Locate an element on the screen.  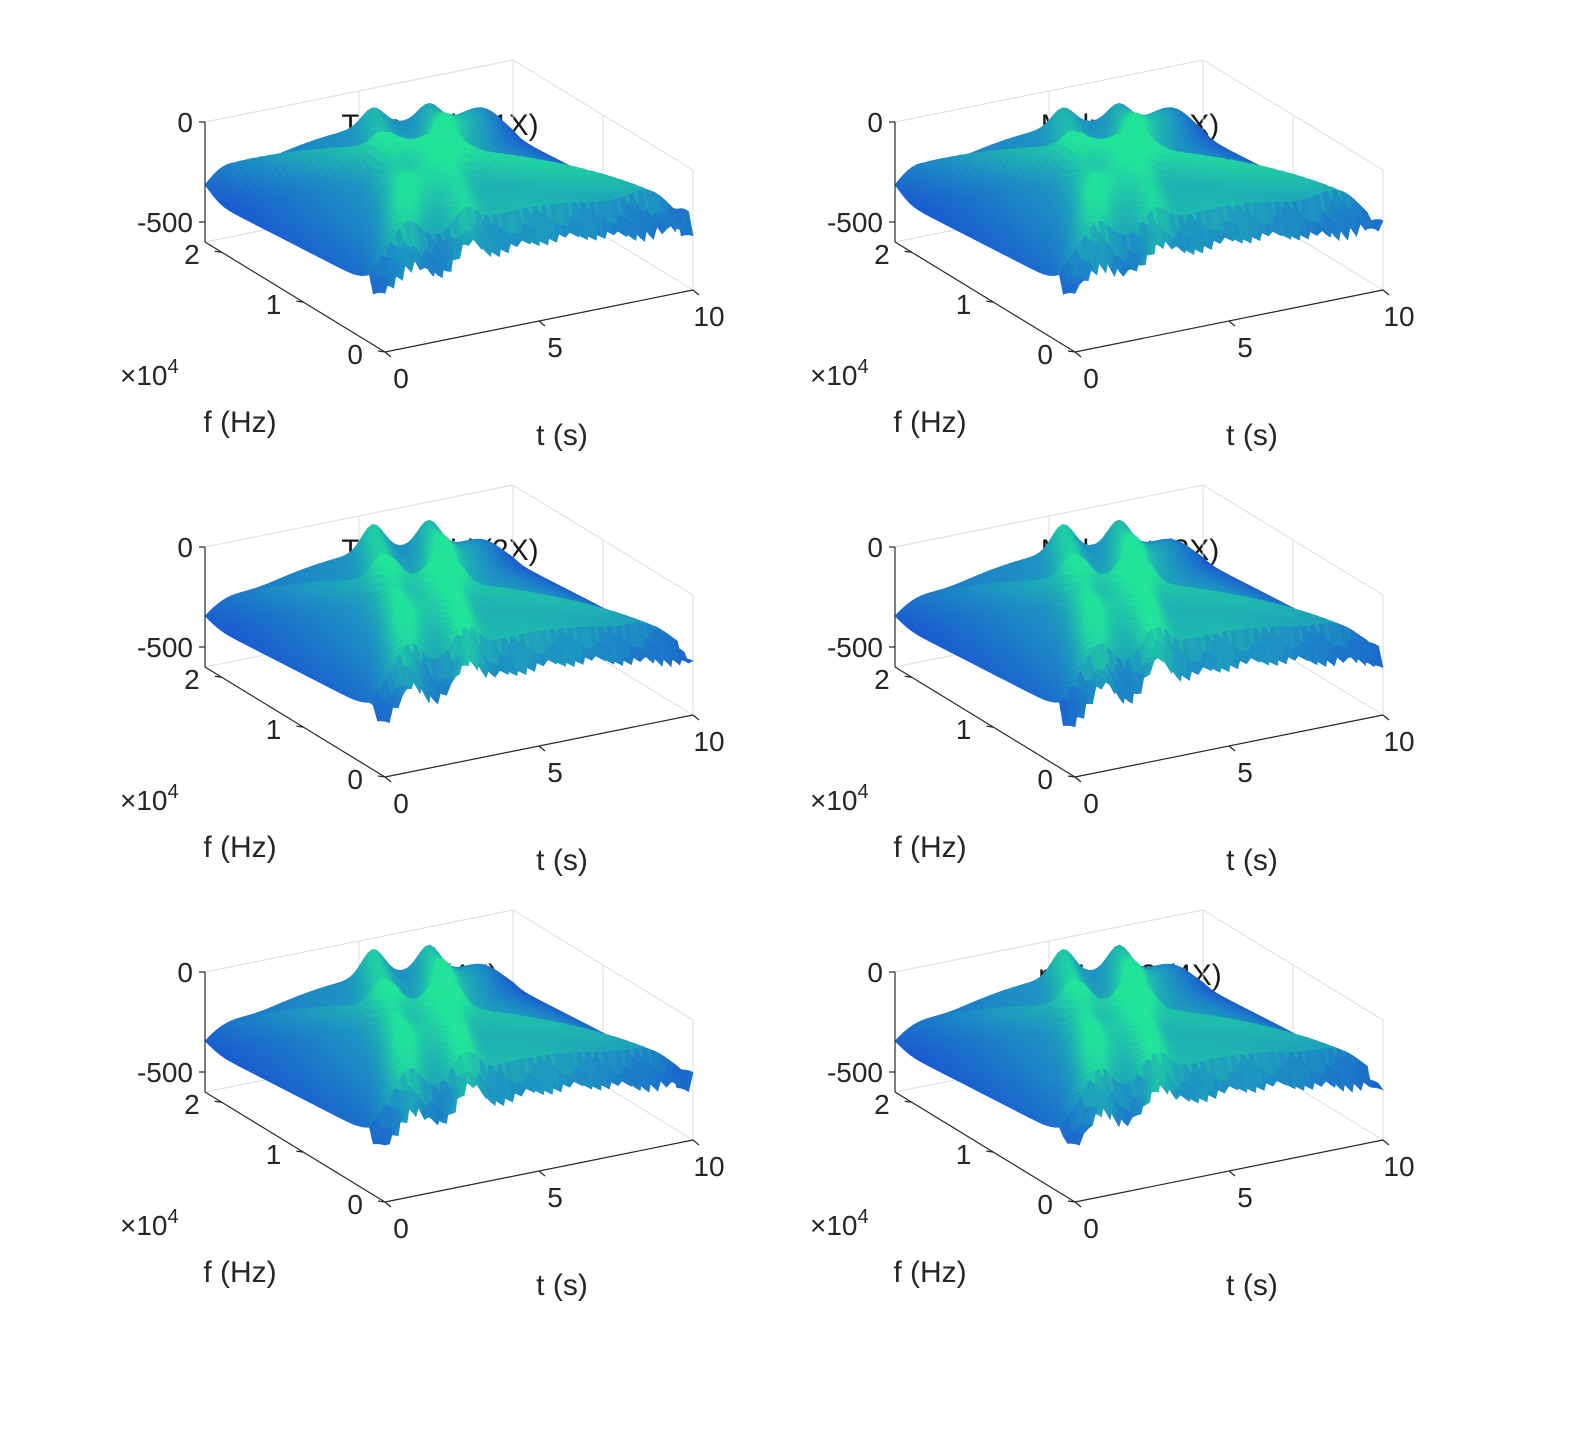
y-tick-label: 0 is located at coordinates (355, 354).